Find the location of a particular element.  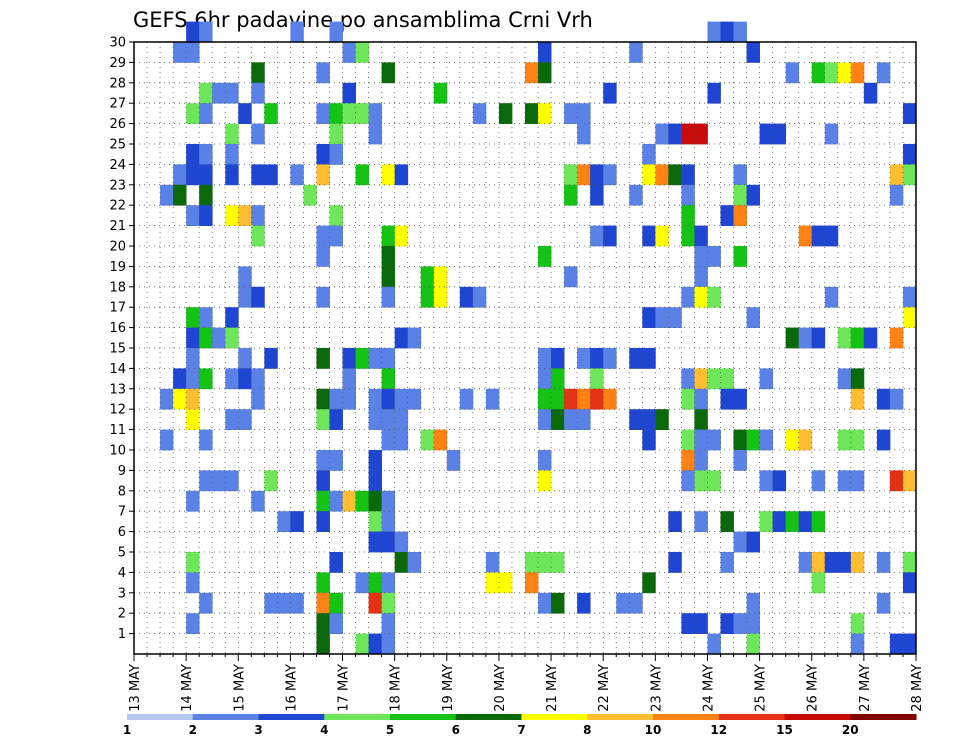

y-tick-label: 3 is located at coordinates (122, 593).